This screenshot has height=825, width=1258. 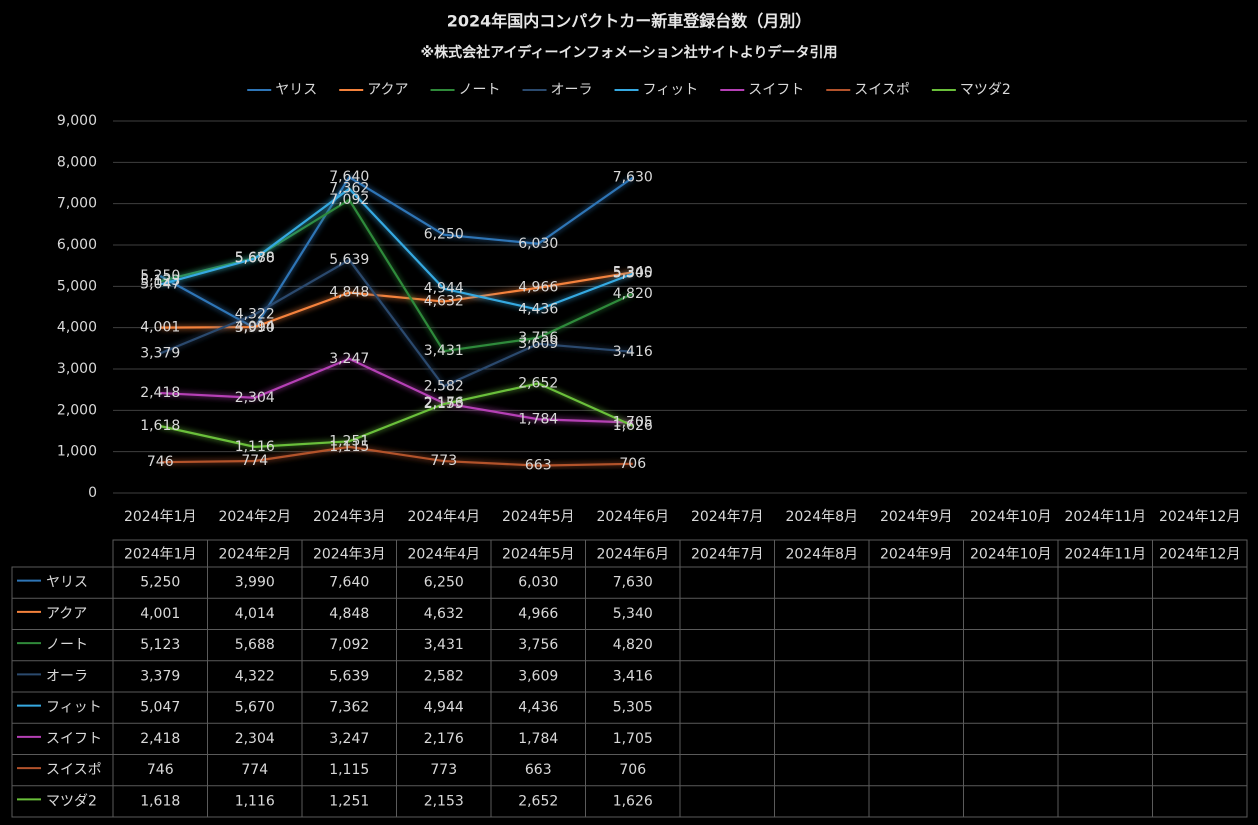 I want to click on table-header: 2024年6月, so click(x=632, y=555).